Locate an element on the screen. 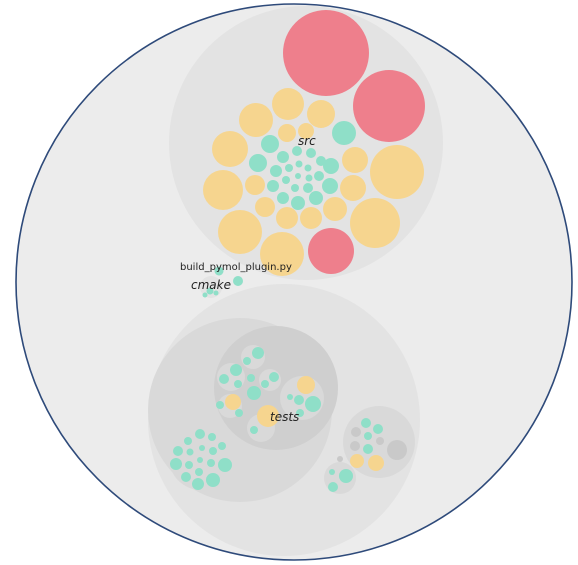  build-file-label: build_pymol_plugin.py is located at coordinates (236, 267).